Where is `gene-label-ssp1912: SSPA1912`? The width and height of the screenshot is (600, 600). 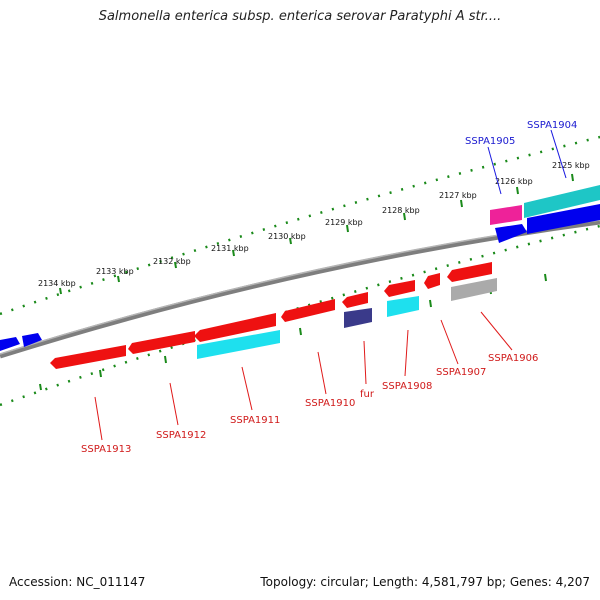
gene-label-ssp1912: SSPA1912 is located at coordinates (181, 435).